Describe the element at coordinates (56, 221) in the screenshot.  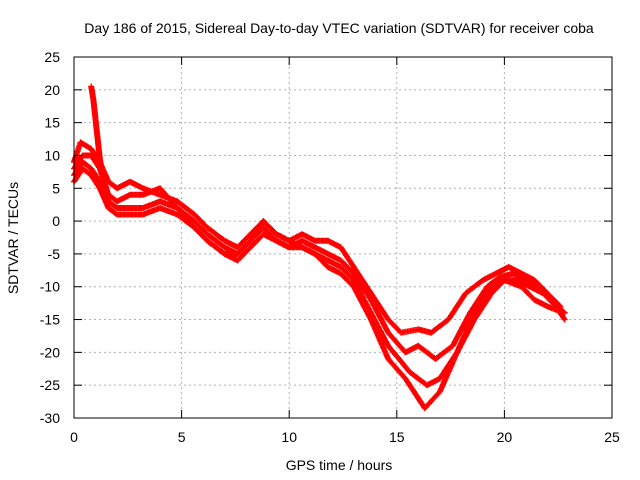
I see `y-tick-label: 0` at that location.